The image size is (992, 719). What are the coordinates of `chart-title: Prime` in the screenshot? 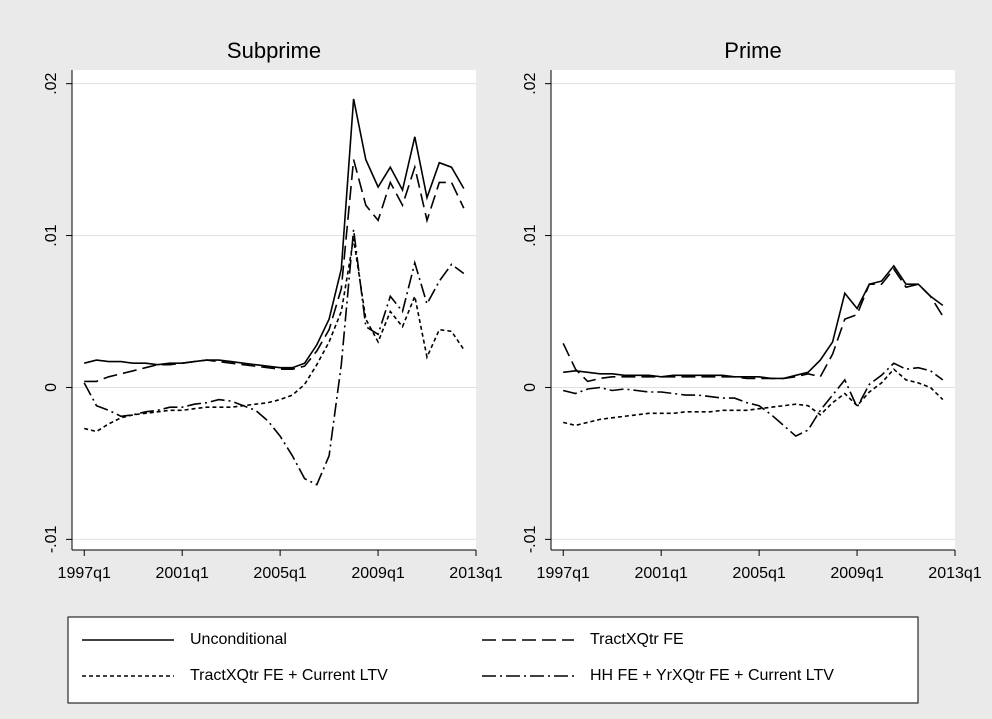 It's located at (752, 50).